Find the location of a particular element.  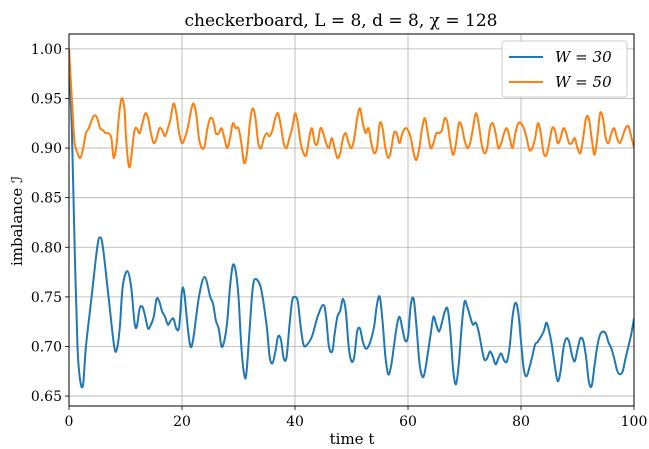

legend: W = 30 W = 50 is located at coordinates (564, 69).